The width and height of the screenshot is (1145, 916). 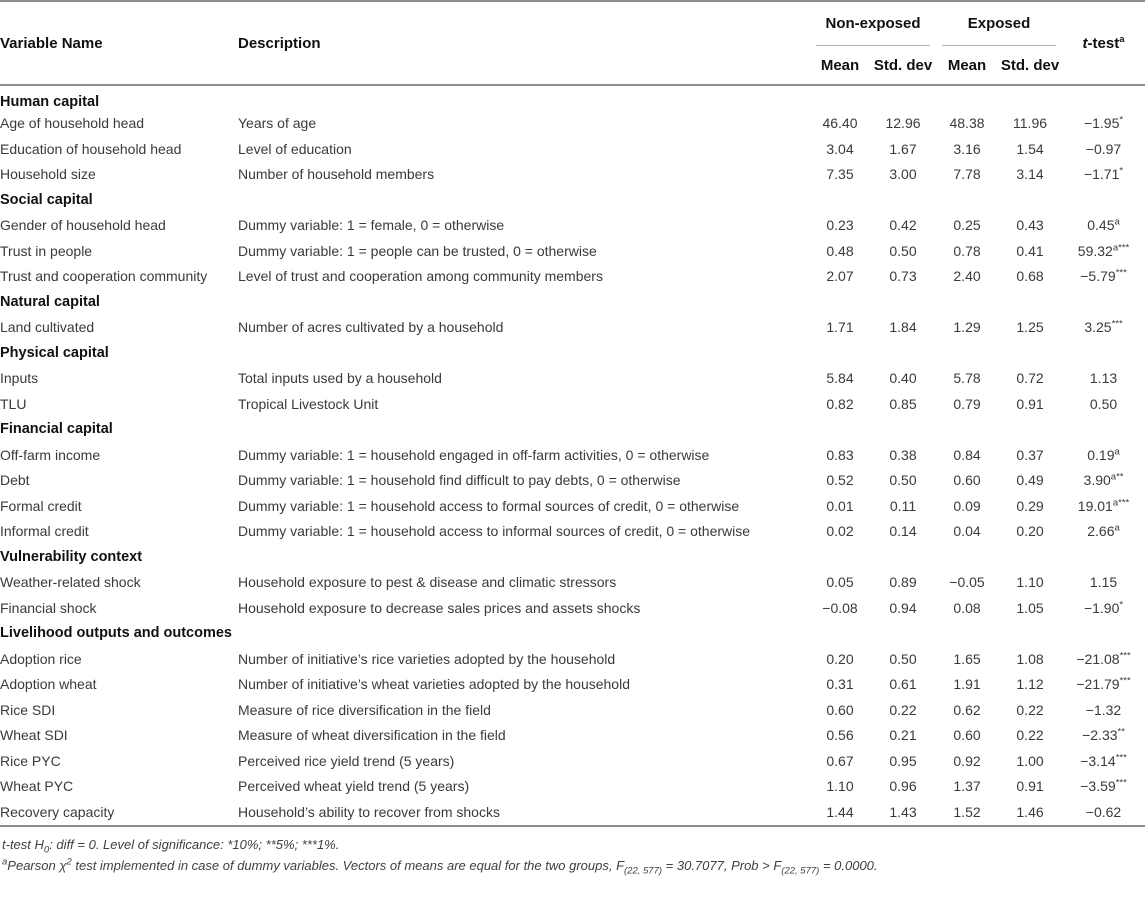 I want to click on section-header: Natural capital, so click(x=50, y=301).